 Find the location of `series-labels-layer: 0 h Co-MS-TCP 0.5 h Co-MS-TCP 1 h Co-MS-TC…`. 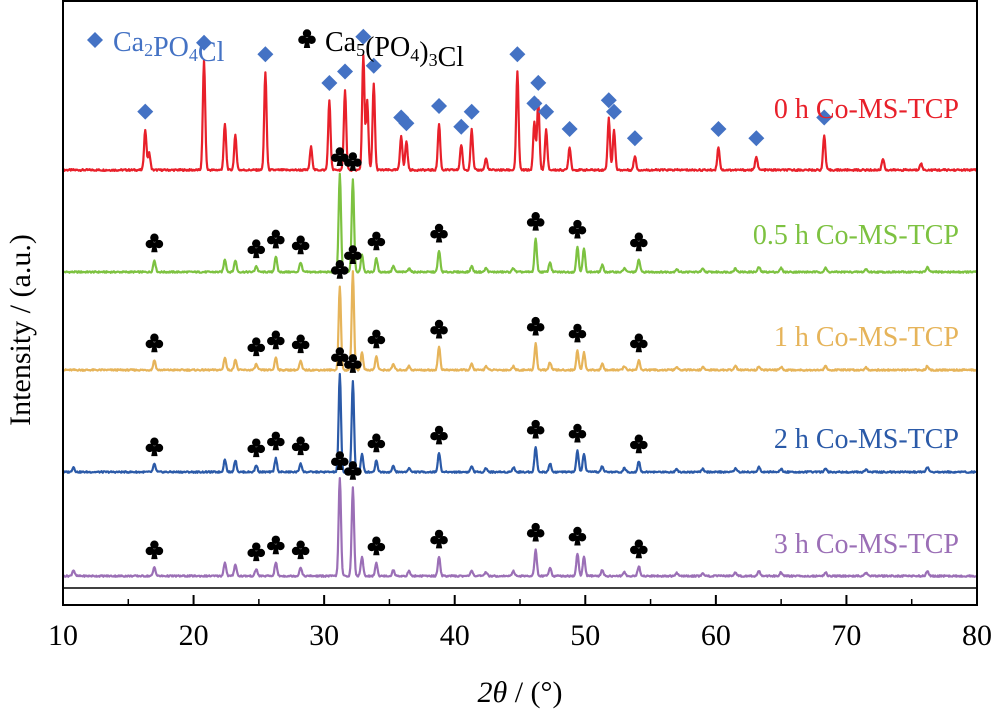

series-labels-layer: 0 h Co-MS-TCP 0.5 h Co-MS-TCP 1 h Co-MS-TC… is located at coordinates (856, 327).